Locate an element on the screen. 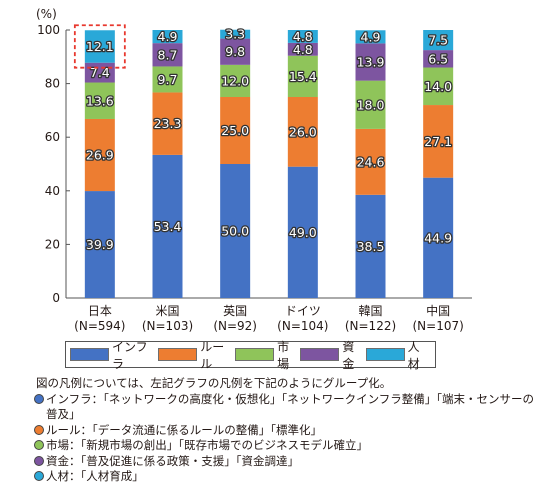 The height and width of the screenshot is (498, 548). y-tick-label: 0 is located at coordinates (56, 298).